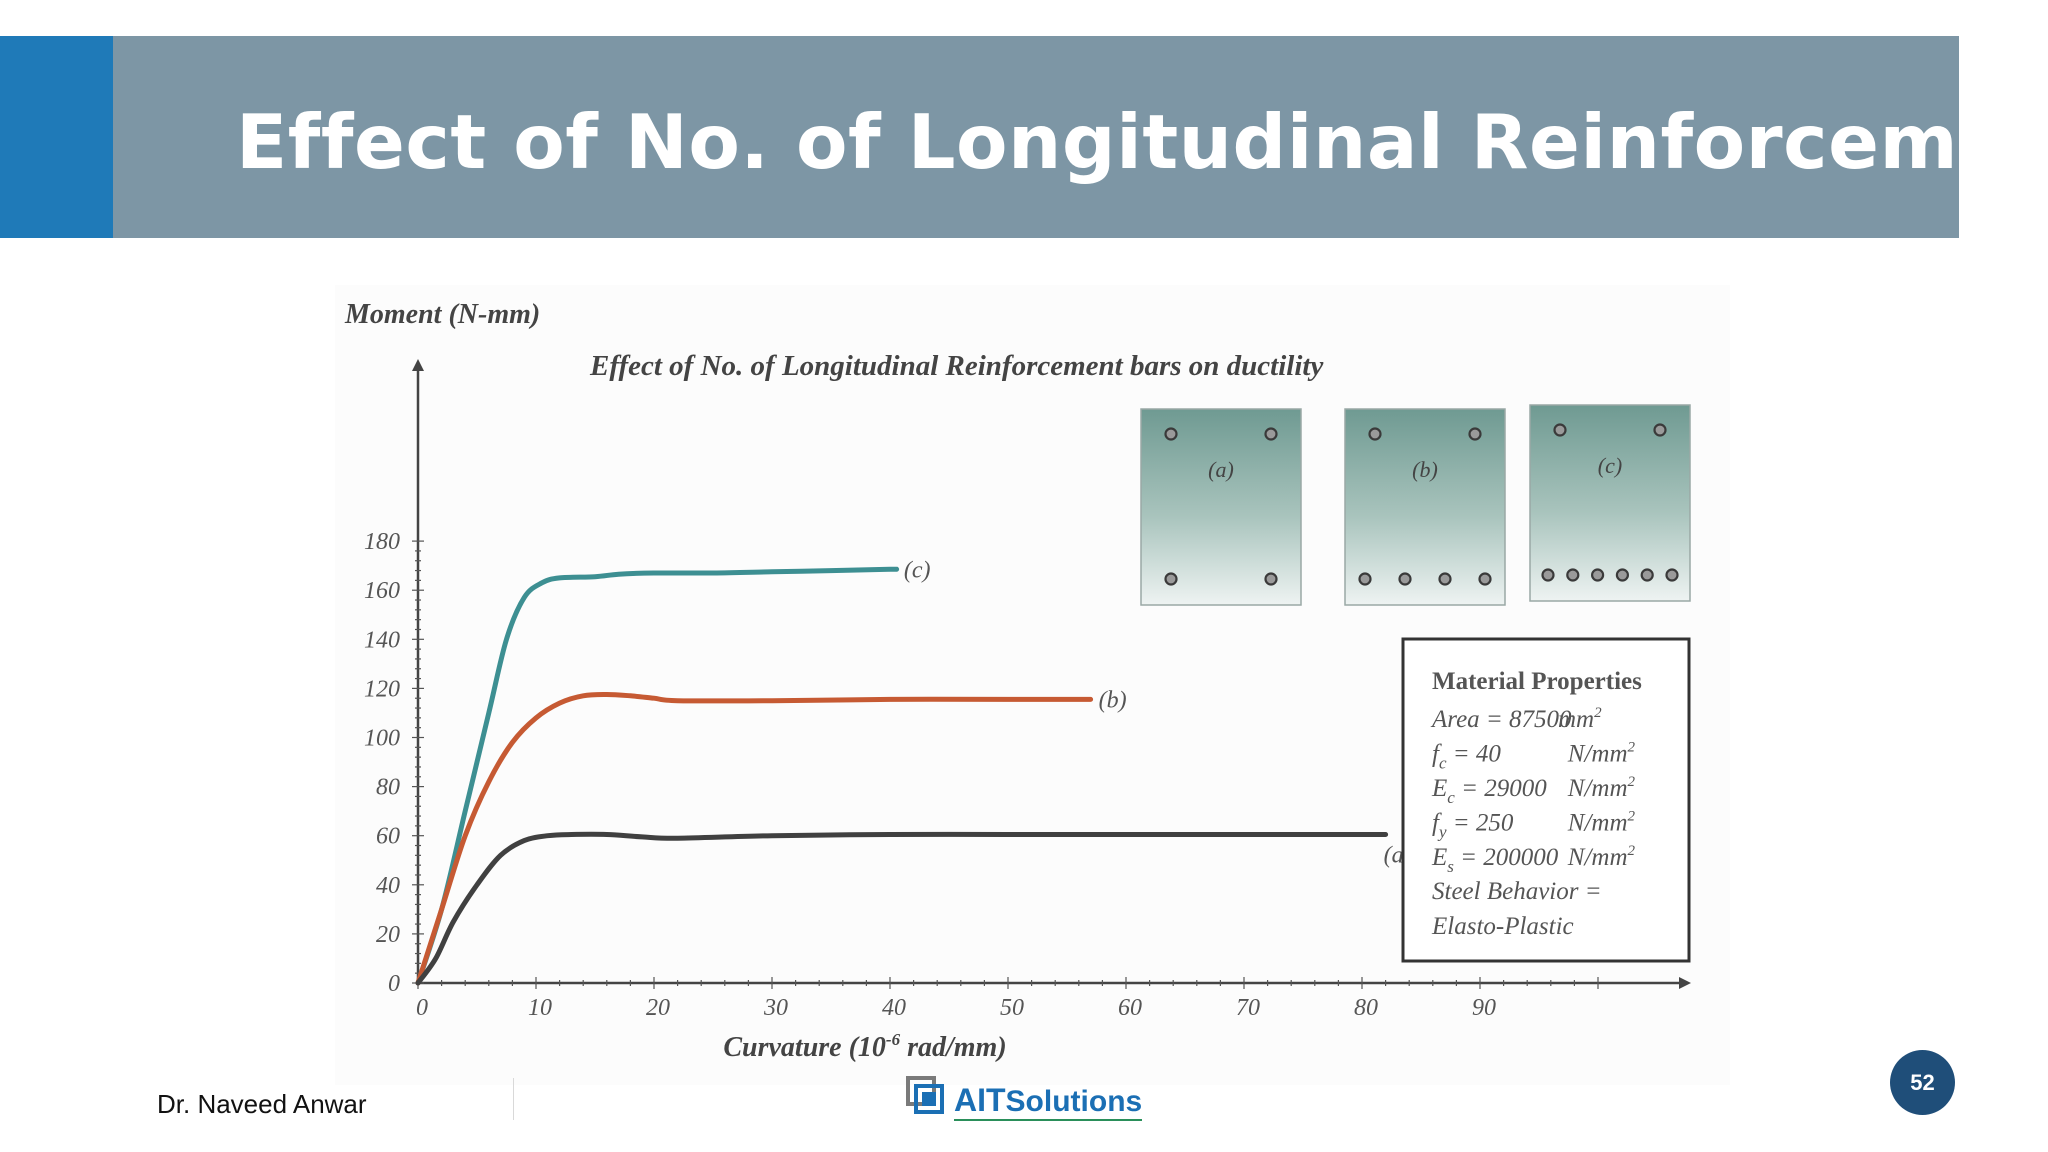  I want to click on x-tick-label: 20, so click(658, 1008).